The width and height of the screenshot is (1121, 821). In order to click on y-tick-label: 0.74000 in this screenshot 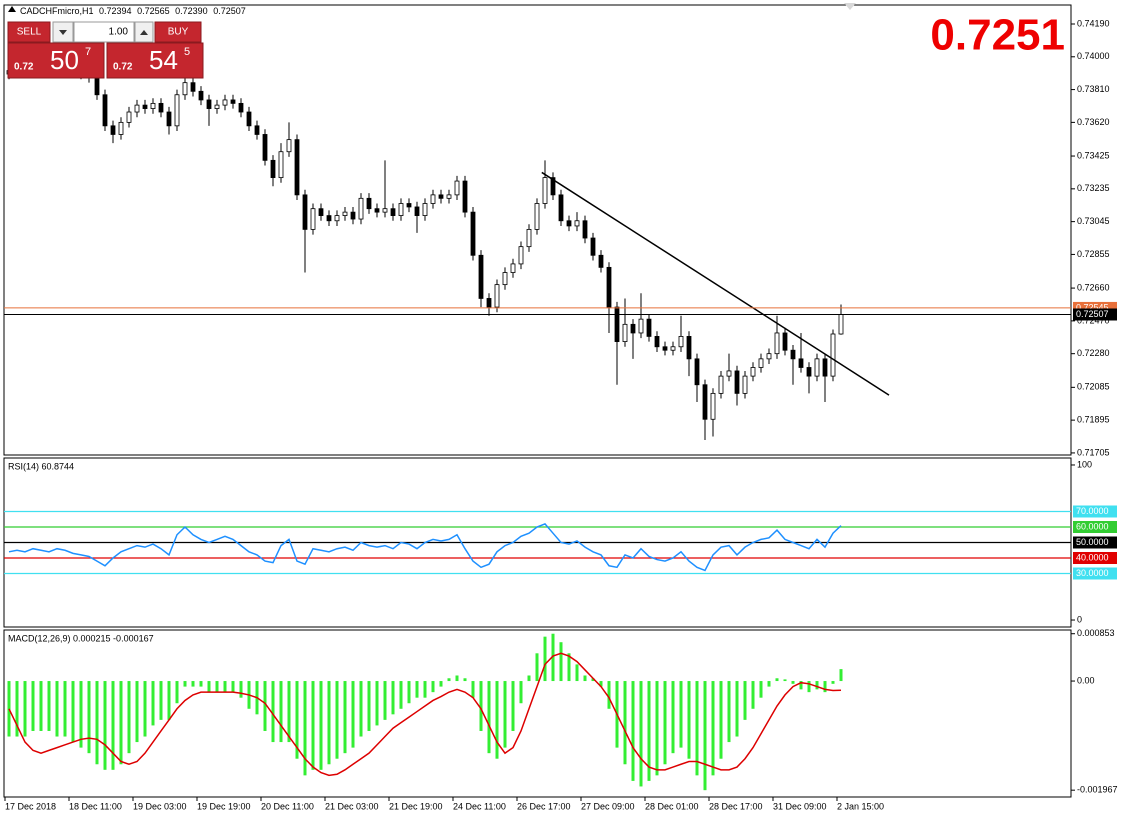, I will do `click(1093, 56)`.